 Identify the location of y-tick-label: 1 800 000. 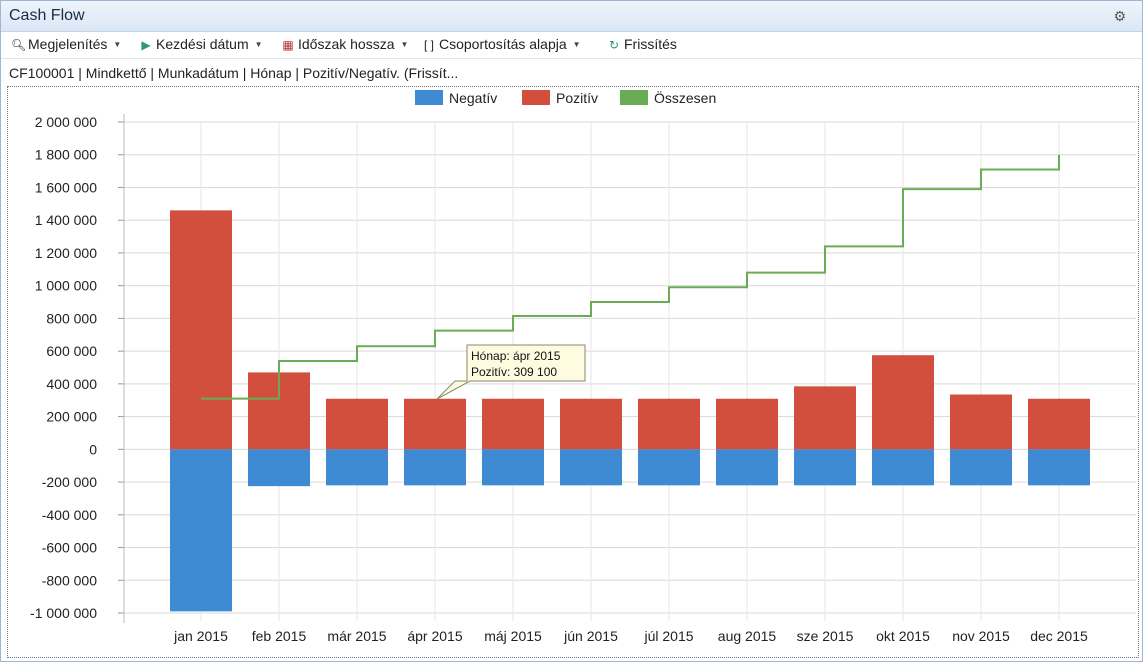
(66, 155).